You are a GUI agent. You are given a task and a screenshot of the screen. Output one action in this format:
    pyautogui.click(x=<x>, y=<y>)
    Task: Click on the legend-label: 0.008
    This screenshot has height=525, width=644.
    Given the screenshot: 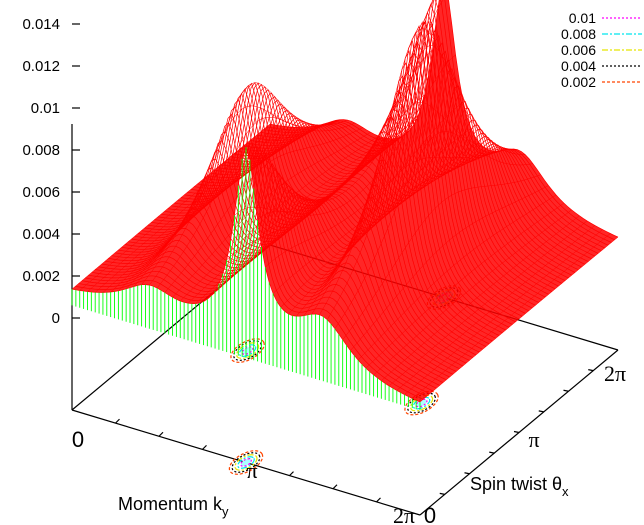 What is the action you would take?
    pyautogui.click(x=578, y=34)
    